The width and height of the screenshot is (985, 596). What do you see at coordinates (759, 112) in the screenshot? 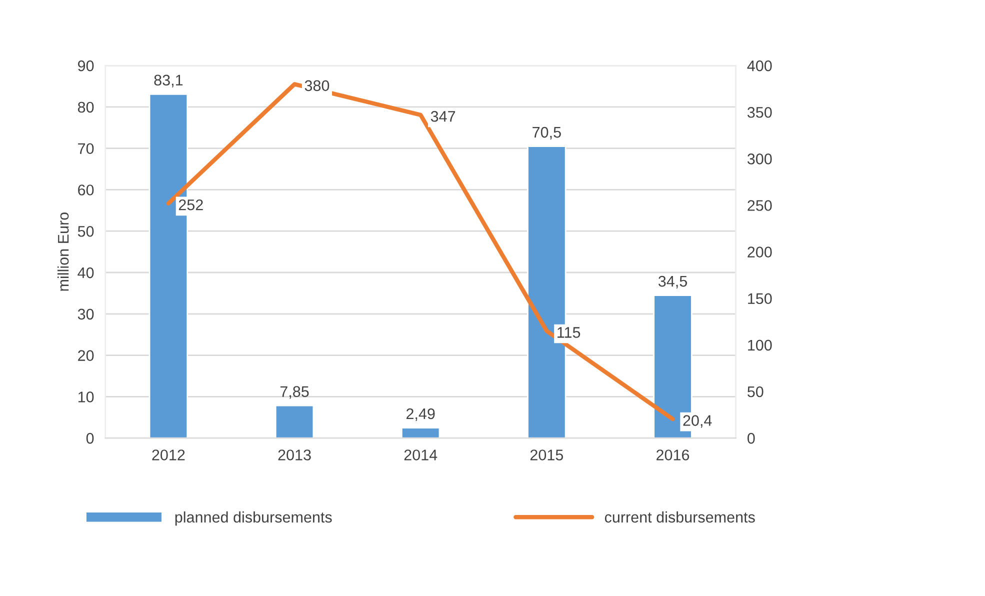
I see `y2-tick-label: 350` at bounding box center [759, 112].